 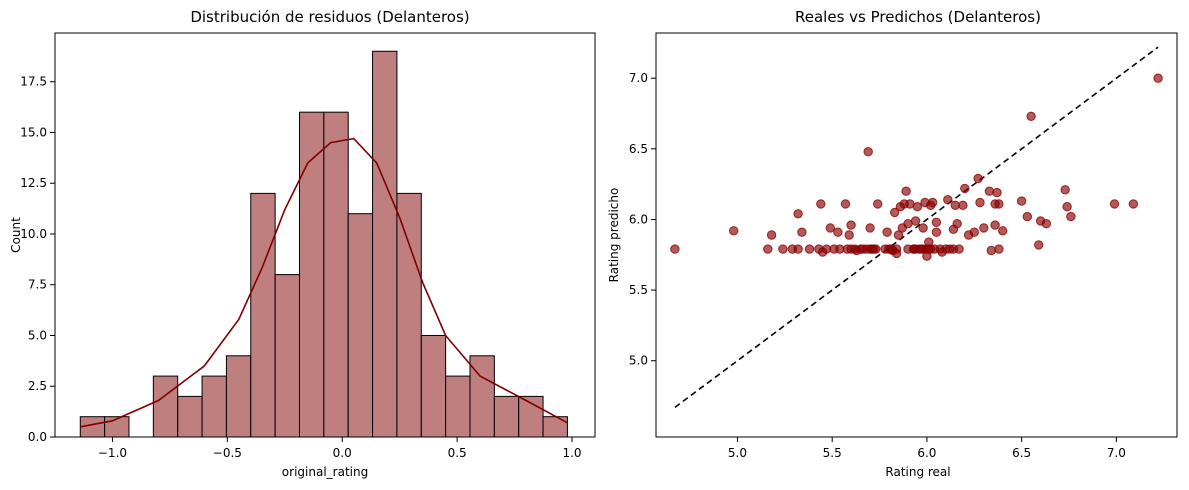 I want to click on scatter-y-tick-label: 5.5, so click(x=638, y=290).